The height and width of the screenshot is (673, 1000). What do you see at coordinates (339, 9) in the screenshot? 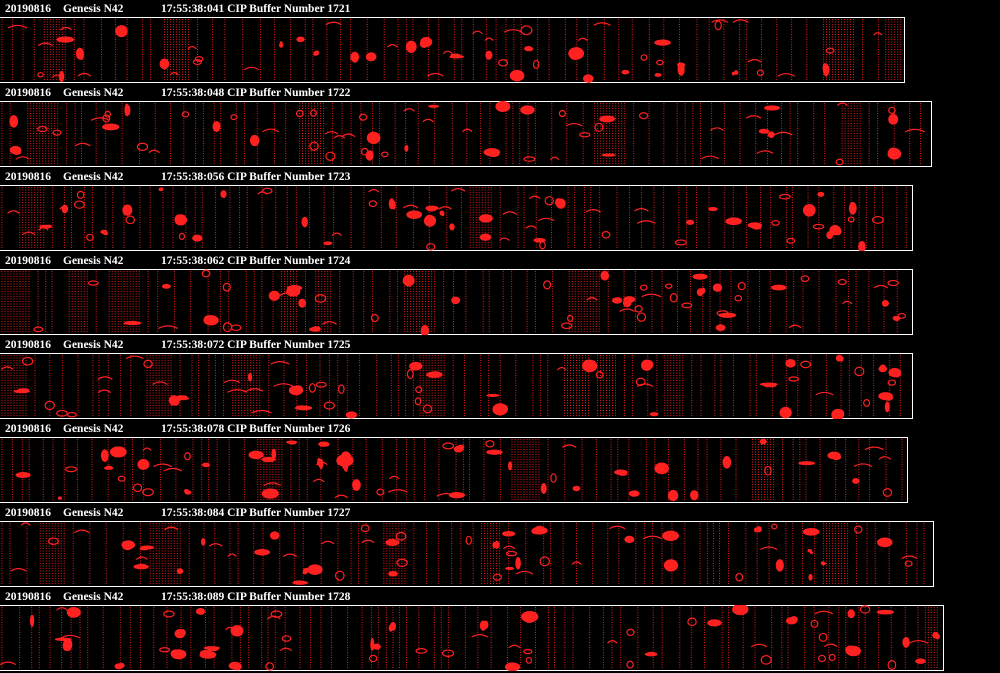
I see `panel-buffer-number: 1721` at bounding box center [339, 9].